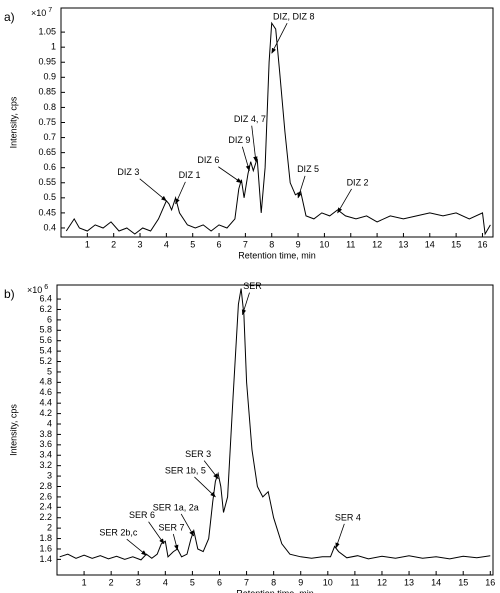 Image resolution: width=500 pixels, height=593 pixels. Describe the element at coordinates (45, 434) in the screenshot. I see `y-tick-label: 3.8` at that location.